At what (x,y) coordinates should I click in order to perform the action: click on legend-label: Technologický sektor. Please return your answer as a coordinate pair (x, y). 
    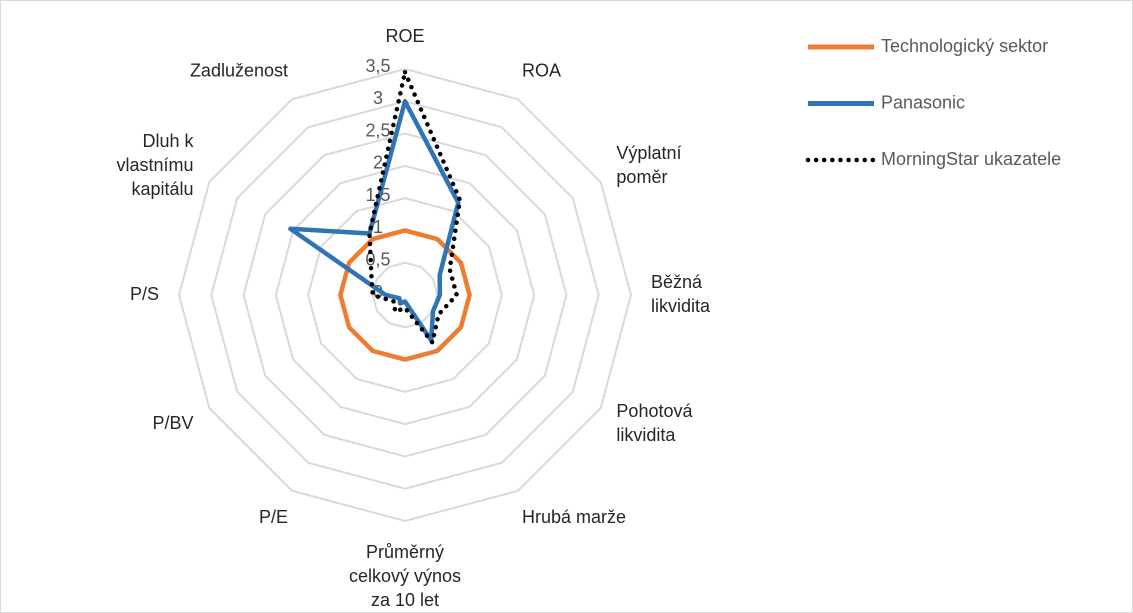
    Looking at the image, I should click on (964, 46).